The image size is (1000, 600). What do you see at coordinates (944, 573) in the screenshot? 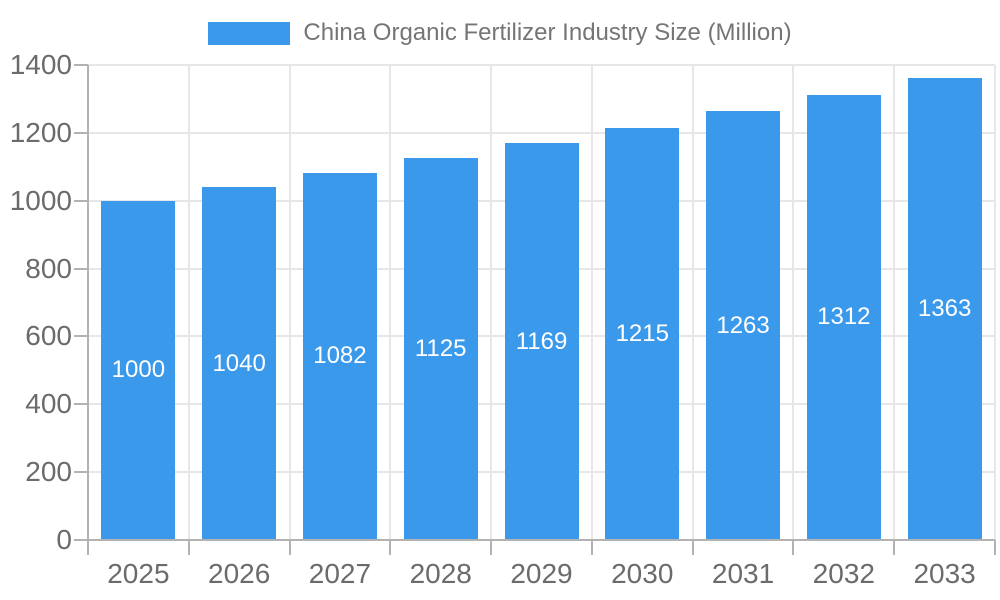
I see `x-axis-tick-label: 2033` at bounding box center [944, 573].